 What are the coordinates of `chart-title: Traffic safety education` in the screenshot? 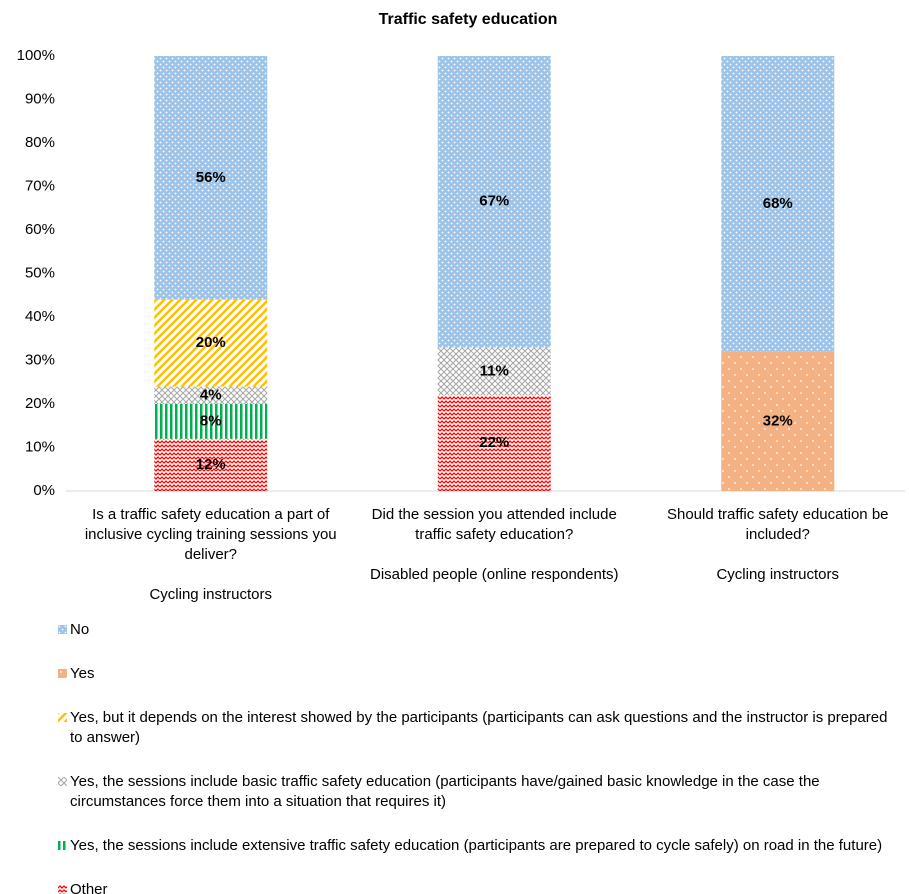 It's located at (468, 19).